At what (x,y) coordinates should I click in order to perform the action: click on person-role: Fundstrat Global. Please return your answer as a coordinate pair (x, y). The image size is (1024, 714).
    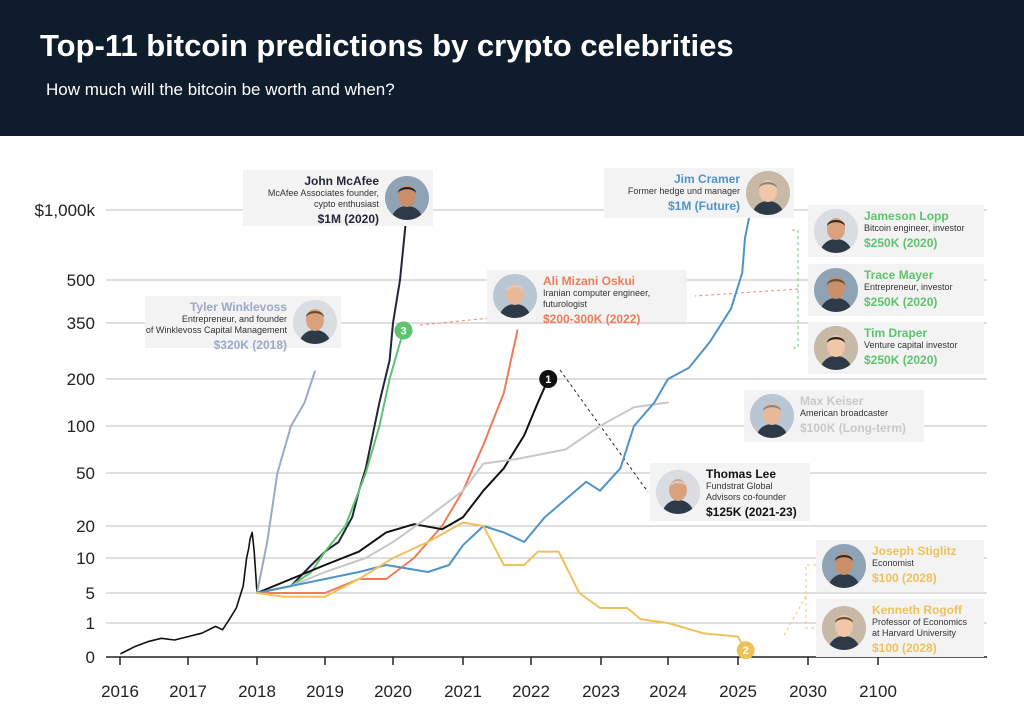
    Looking at the image, I should click on (739, 486).